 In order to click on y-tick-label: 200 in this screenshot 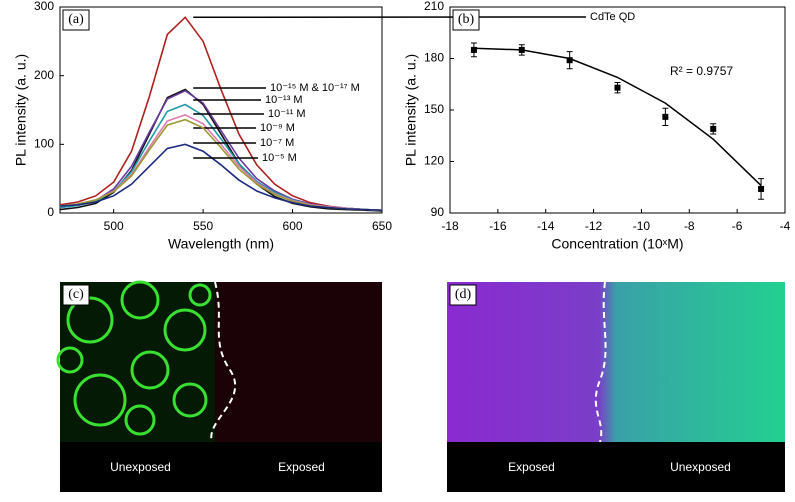, I will do `click(44, 75)`.